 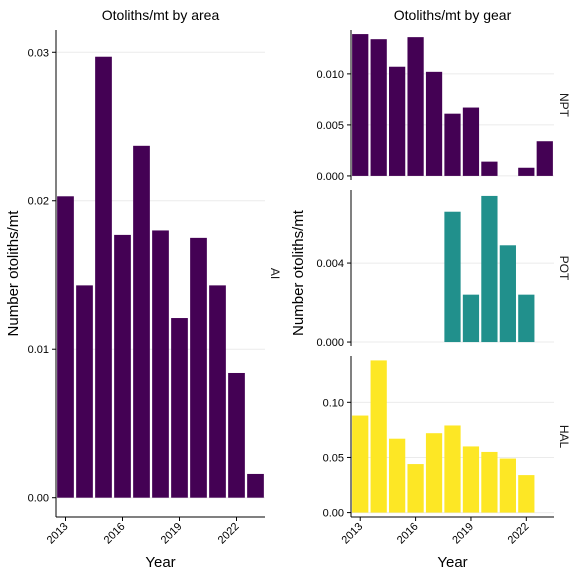 I want to click on facet-label-ai: AI, so click(x=275, y=273).